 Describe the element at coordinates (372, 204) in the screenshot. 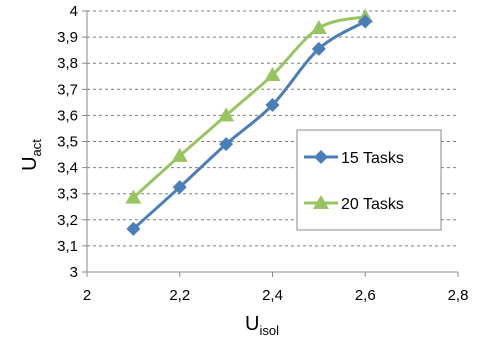

I see `legend-label-20-tasks: 20 Tasks` at that location.